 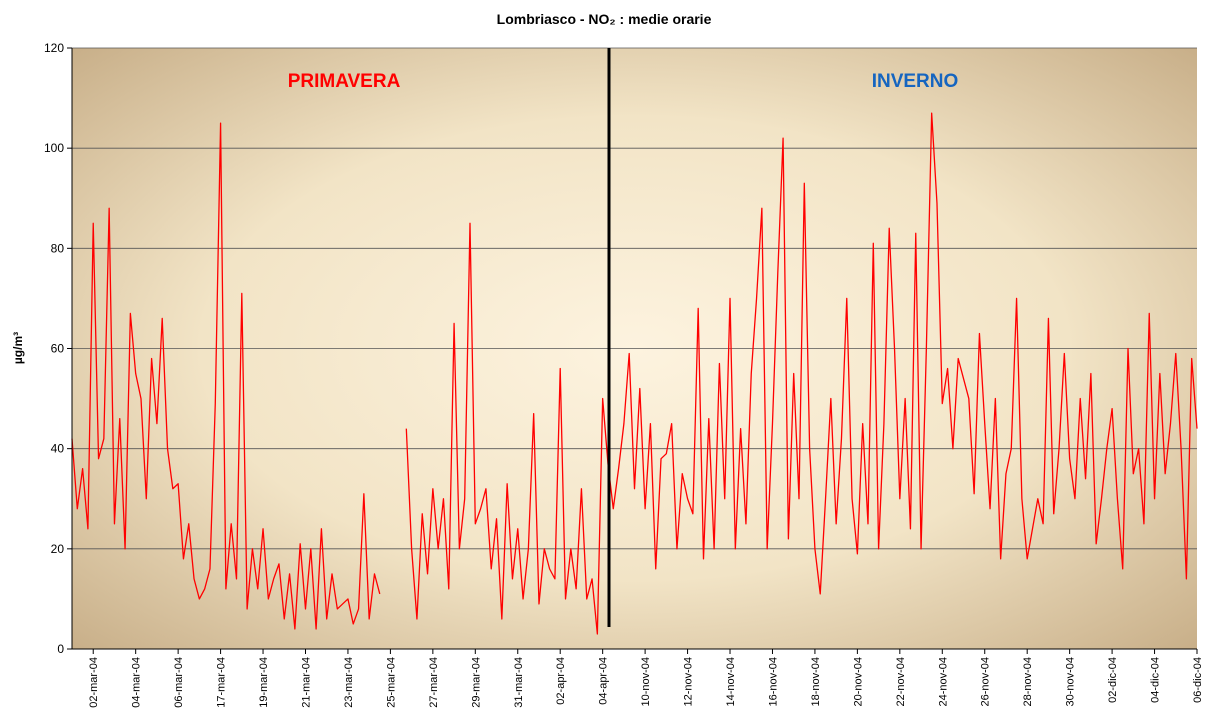 What do you see at coordinates (179, 682) in the screenshot?
I see `x-tick-label: 06-mar-04` at bounding box center [179, 682].